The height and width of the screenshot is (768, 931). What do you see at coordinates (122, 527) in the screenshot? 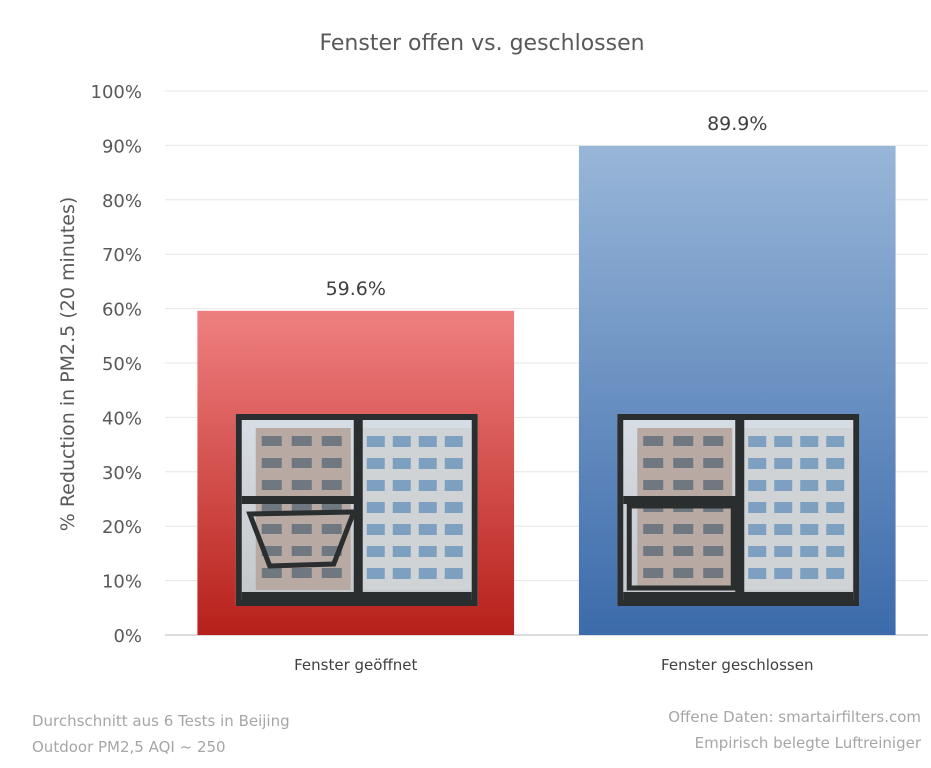
I see `y-tick-label: 20%` at bounding box center [122, 527].